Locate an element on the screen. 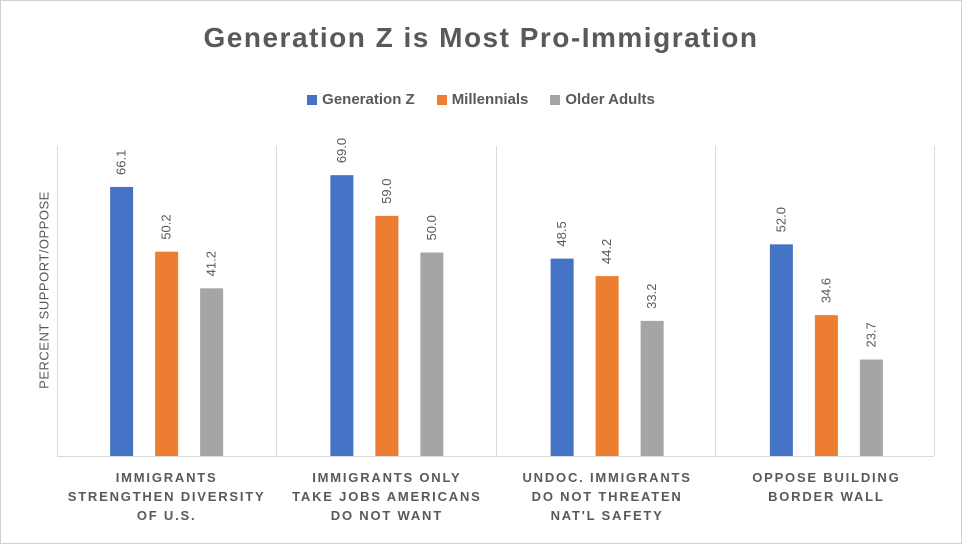 Image resolution: width=962 pixels, height=544 pixels. legend-item-millennials: Millennials is located at coordinates (482, 99).